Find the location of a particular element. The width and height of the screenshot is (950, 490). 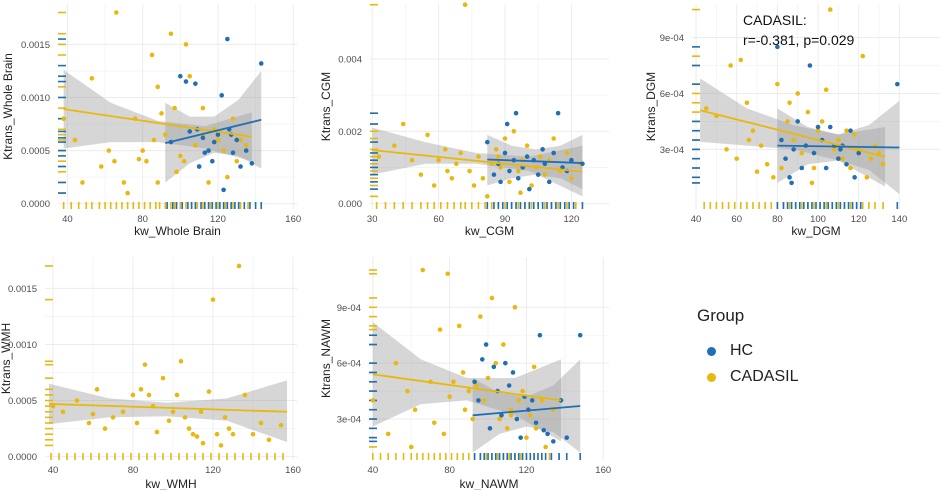

y-tick-label: 3e-04 is located at coordinates (672, 150).